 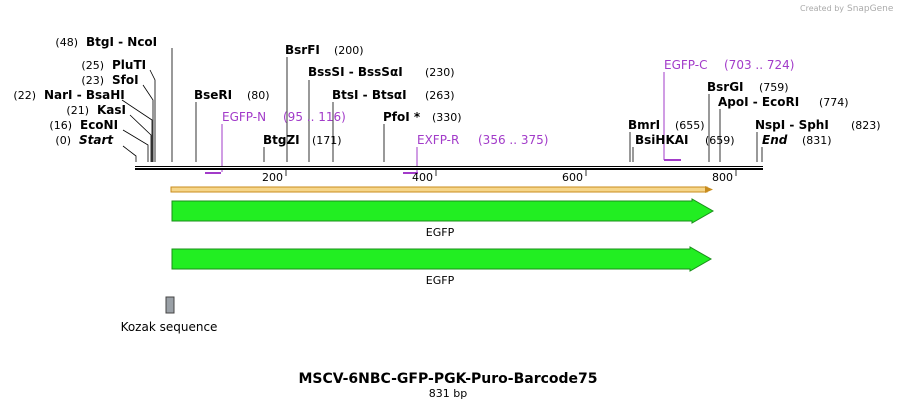 What do you see at coordinates (60, 125) in the screenshot?
I see `site-pos: (16)` at bounding box center [60, 125].